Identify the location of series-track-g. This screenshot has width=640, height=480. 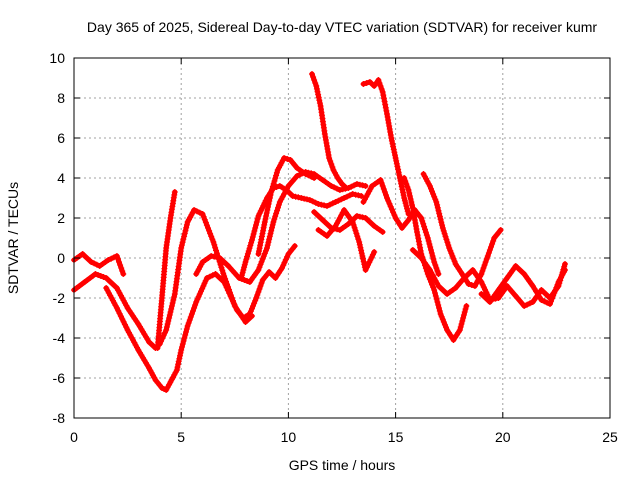
(301, 232).